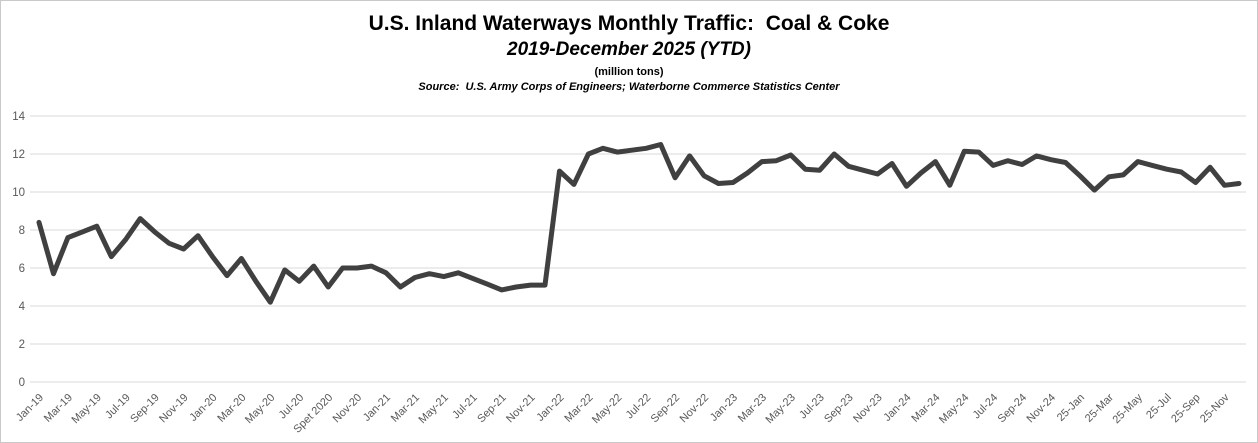  Describe the element at coordinates (18, 250) in the screenshot. I see `y-axis-labels-group: 0 2 4 6 8 10 12 14` at that location.